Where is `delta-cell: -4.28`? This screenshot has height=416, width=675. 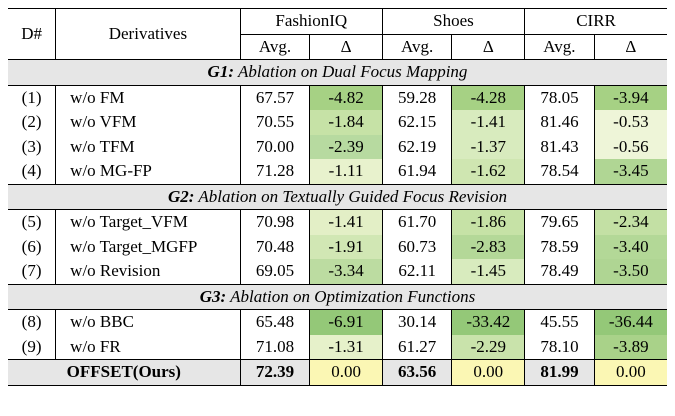
delta-cell: -4.28 is located at coordinates (488, 97).